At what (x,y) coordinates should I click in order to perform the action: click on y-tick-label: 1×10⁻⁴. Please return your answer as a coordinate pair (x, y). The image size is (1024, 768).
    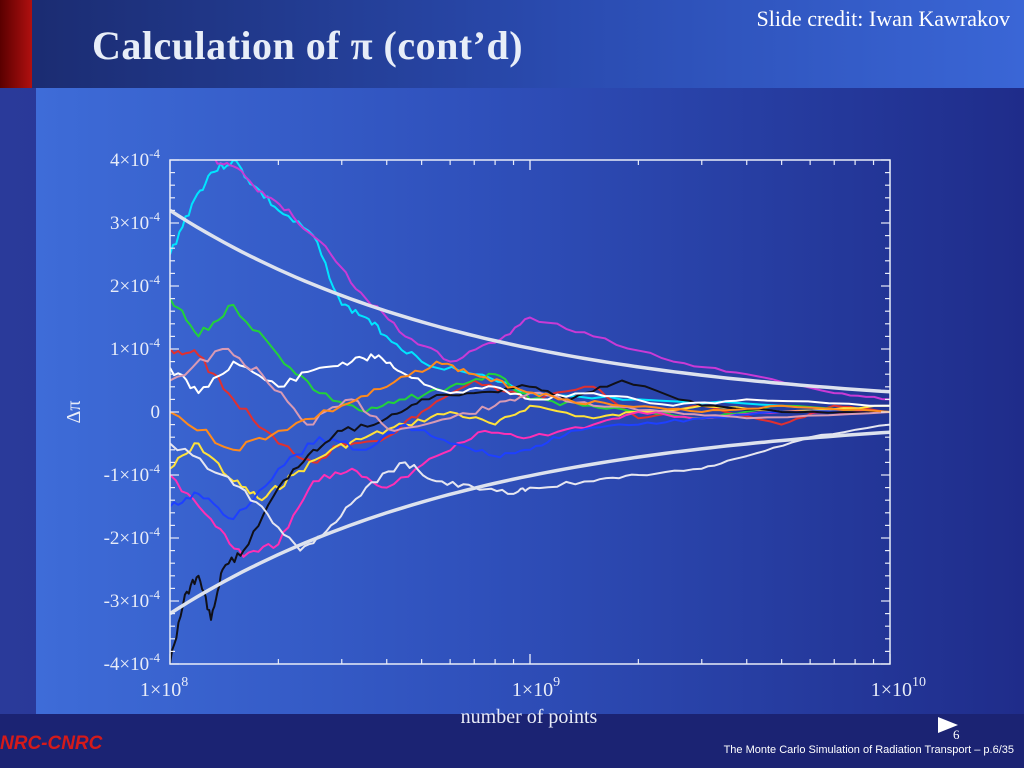
    Looking at the image, I should click on (135, 347).